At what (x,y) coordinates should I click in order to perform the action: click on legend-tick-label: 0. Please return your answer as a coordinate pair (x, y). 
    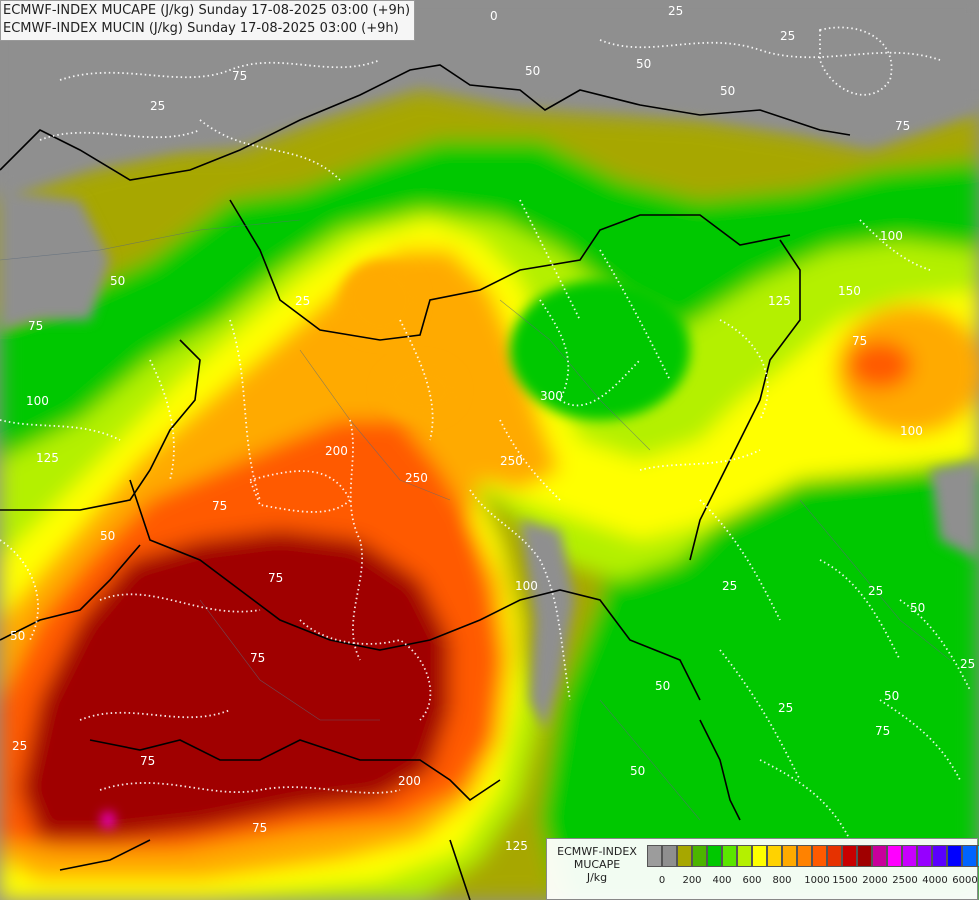
    Looking at the image, I should click on (662, 880).